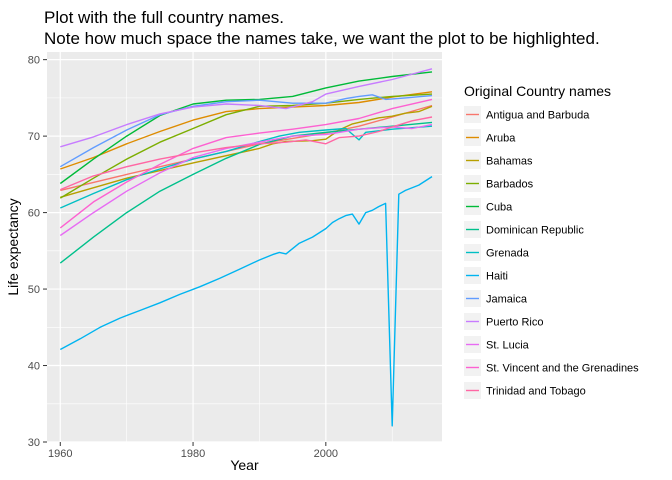  I want to click on x-tick-label: 2000, so click(326, 454).